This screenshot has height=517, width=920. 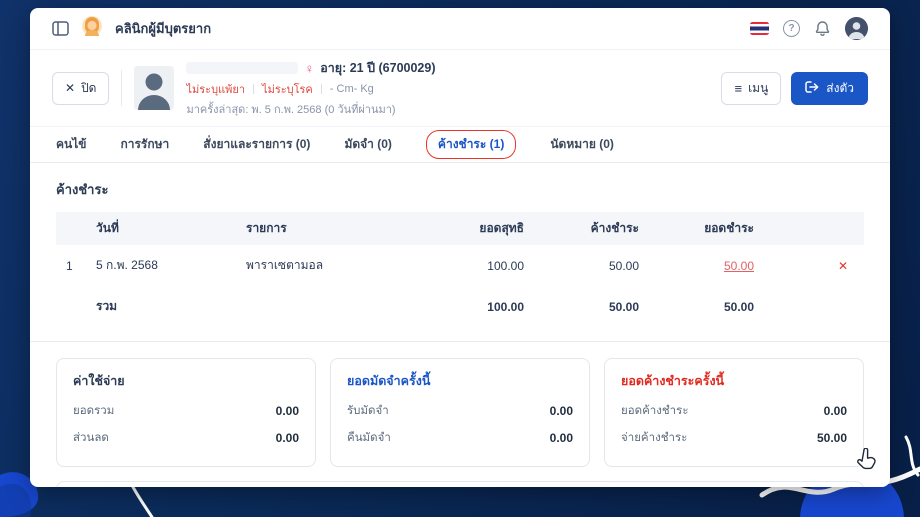 What do you see at coordinates (369, 438) in the screenshot?
I see `kv-label: คืนมัดจำ` at bounding box center [369, 438].